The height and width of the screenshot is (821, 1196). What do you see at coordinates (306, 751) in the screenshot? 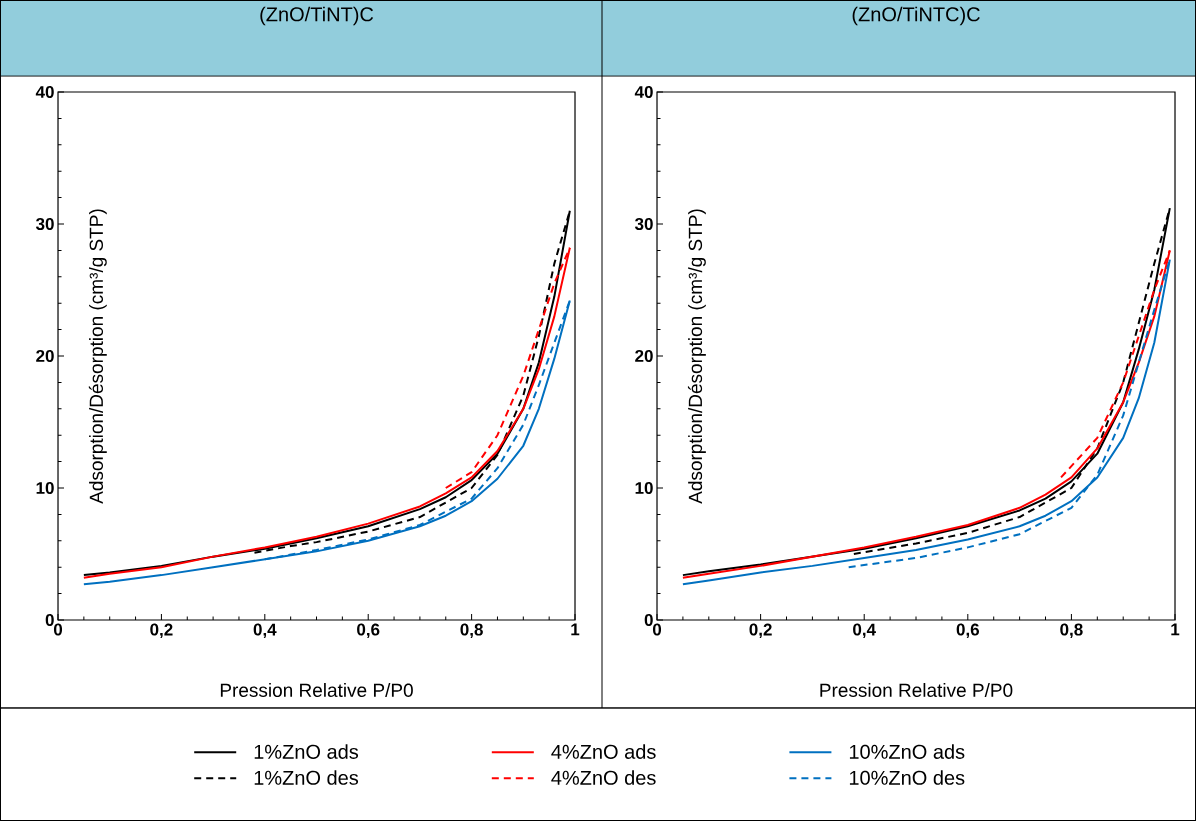
I see `legend-label: 1%ZnO ads` at bounding box center [306, 751].